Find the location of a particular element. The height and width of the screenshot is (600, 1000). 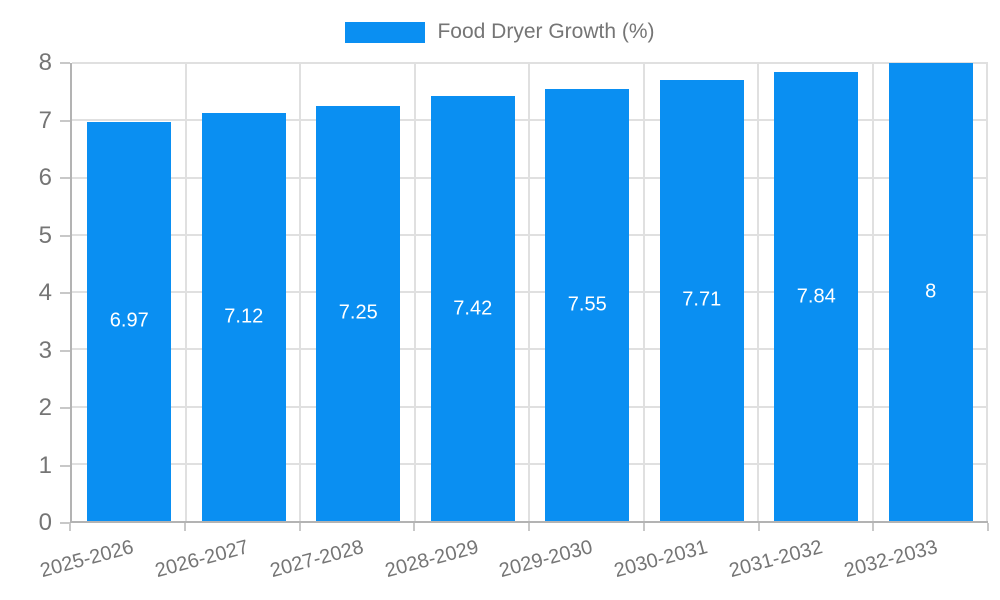

bar: 7.84 is located at coordinates (816, 296).